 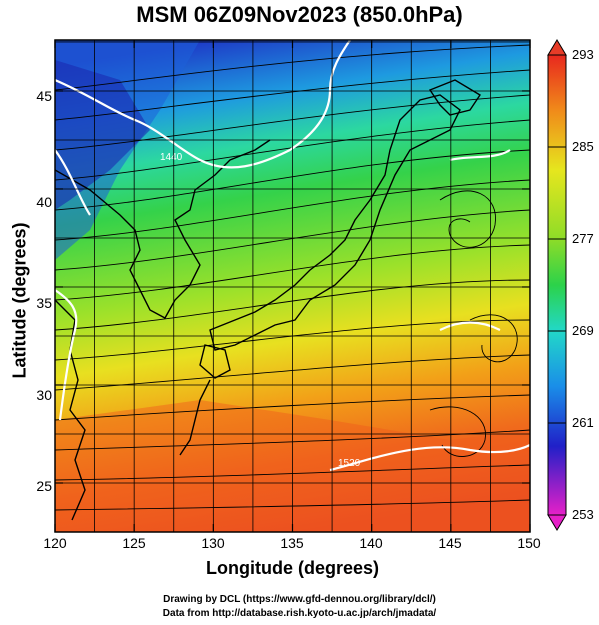 What do you see at coordinates (171, 157) in the screenshot?
I see `contour-label: 1440` at bounding box center [171, 157].